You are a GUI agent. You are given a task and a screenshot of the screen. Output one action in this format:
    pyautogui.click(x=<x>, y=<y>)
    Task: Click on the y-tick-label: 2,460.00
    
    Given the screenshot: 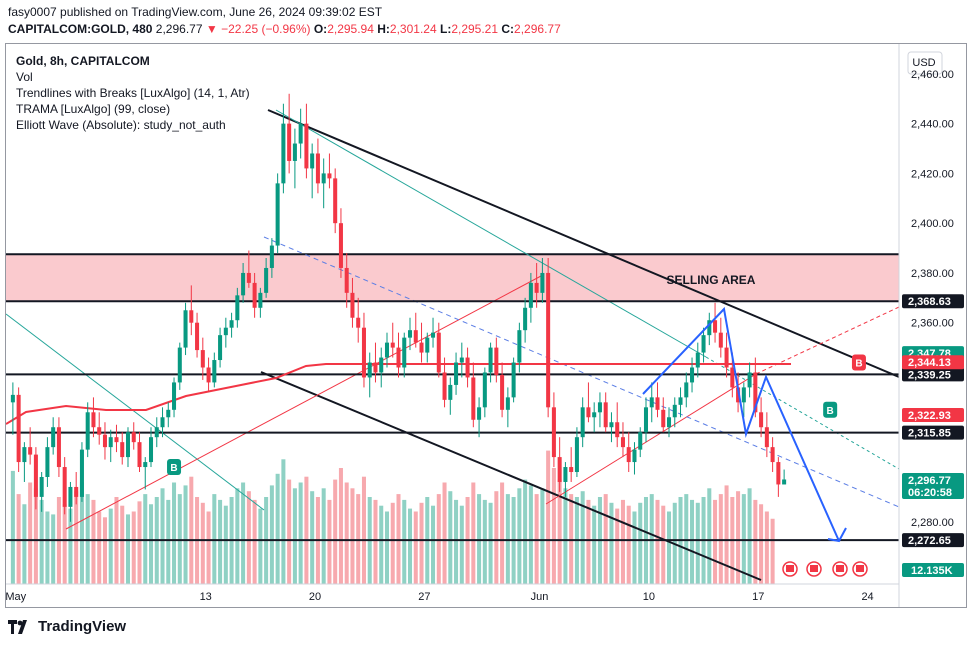 What is the action you would take?
    pyautogui.click(x=932, y=75)
    